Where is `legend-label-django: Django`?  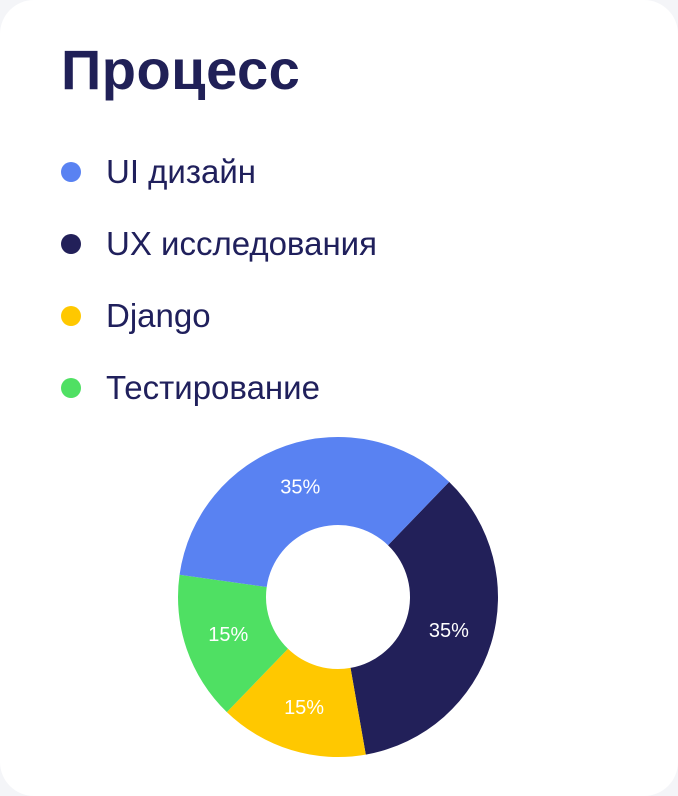 legend-label-django: Django is located at coordinates (158, 315).